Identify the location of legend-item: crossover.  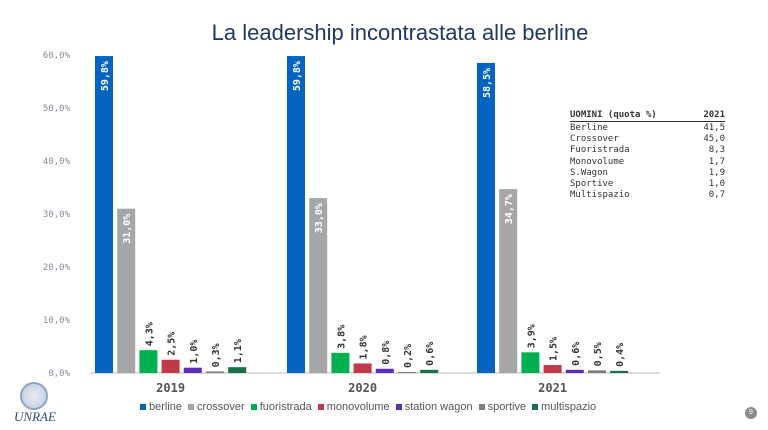
(216, 407).